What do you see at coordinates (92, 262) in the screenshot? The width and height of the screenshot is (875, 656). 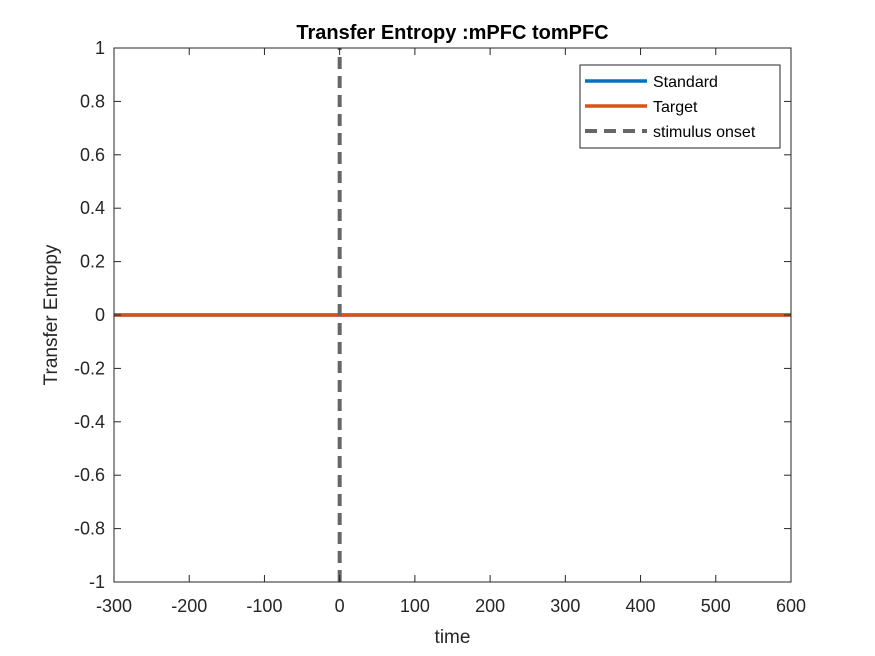 I see `y-tick-label: 0.2` at bounding box center [92, 262].